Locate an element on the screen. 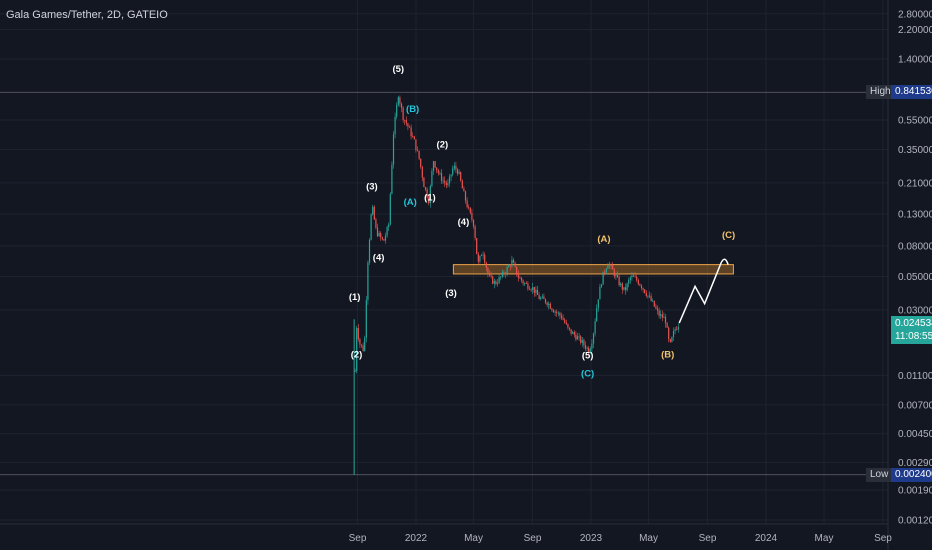 Image resolution: width=932 pixels, height=550 pixels. resistance-zone is located at coordinates (593, 269).